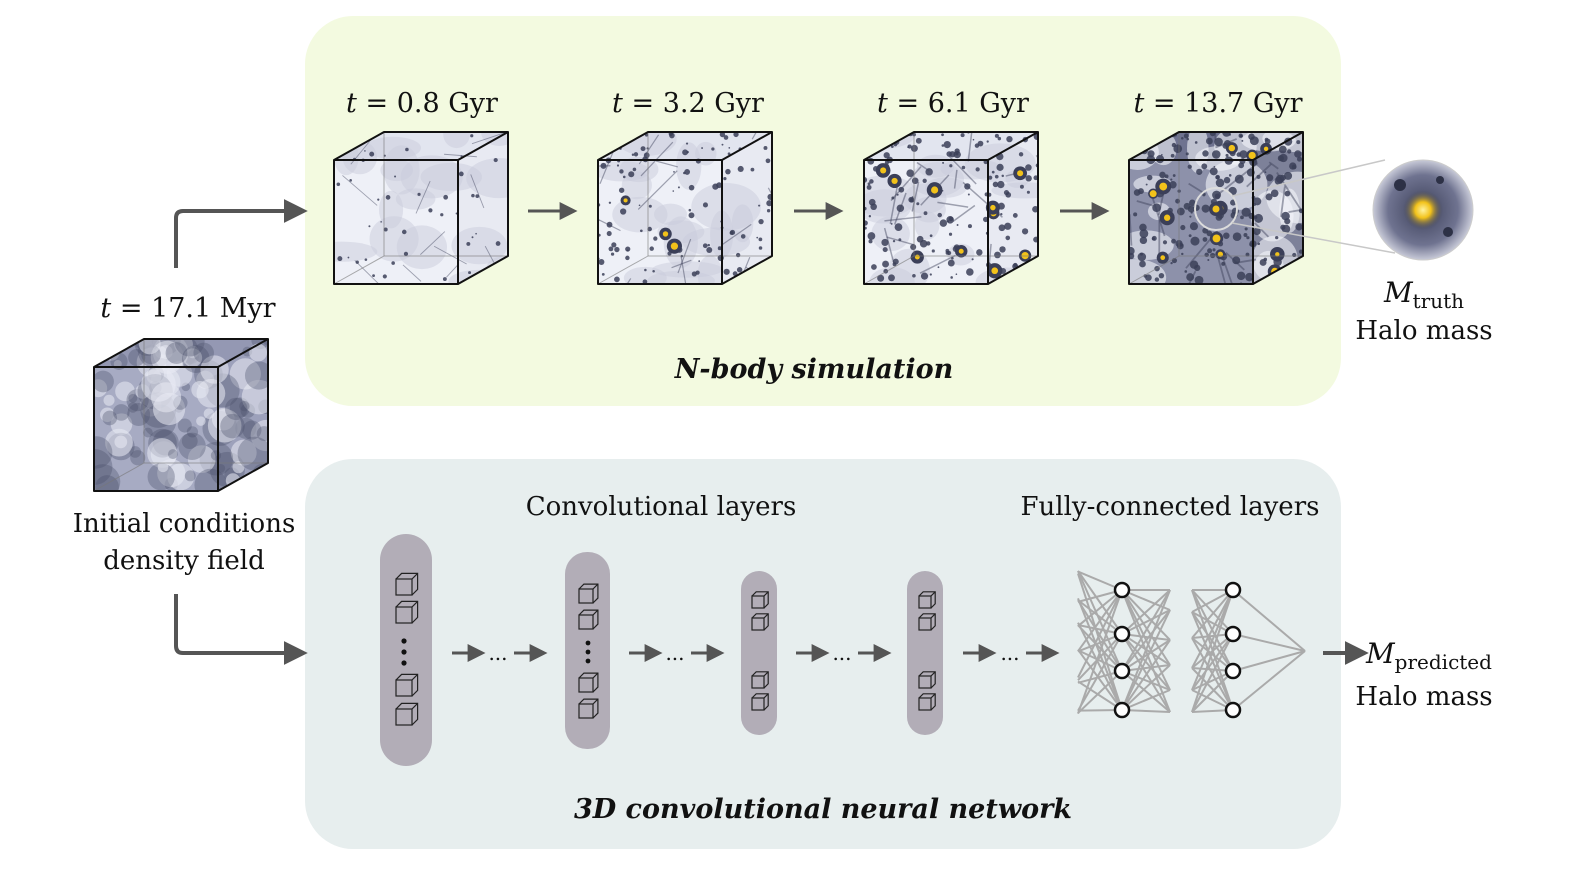  I want to click on arrow-to-nbody, so click(241, 233).